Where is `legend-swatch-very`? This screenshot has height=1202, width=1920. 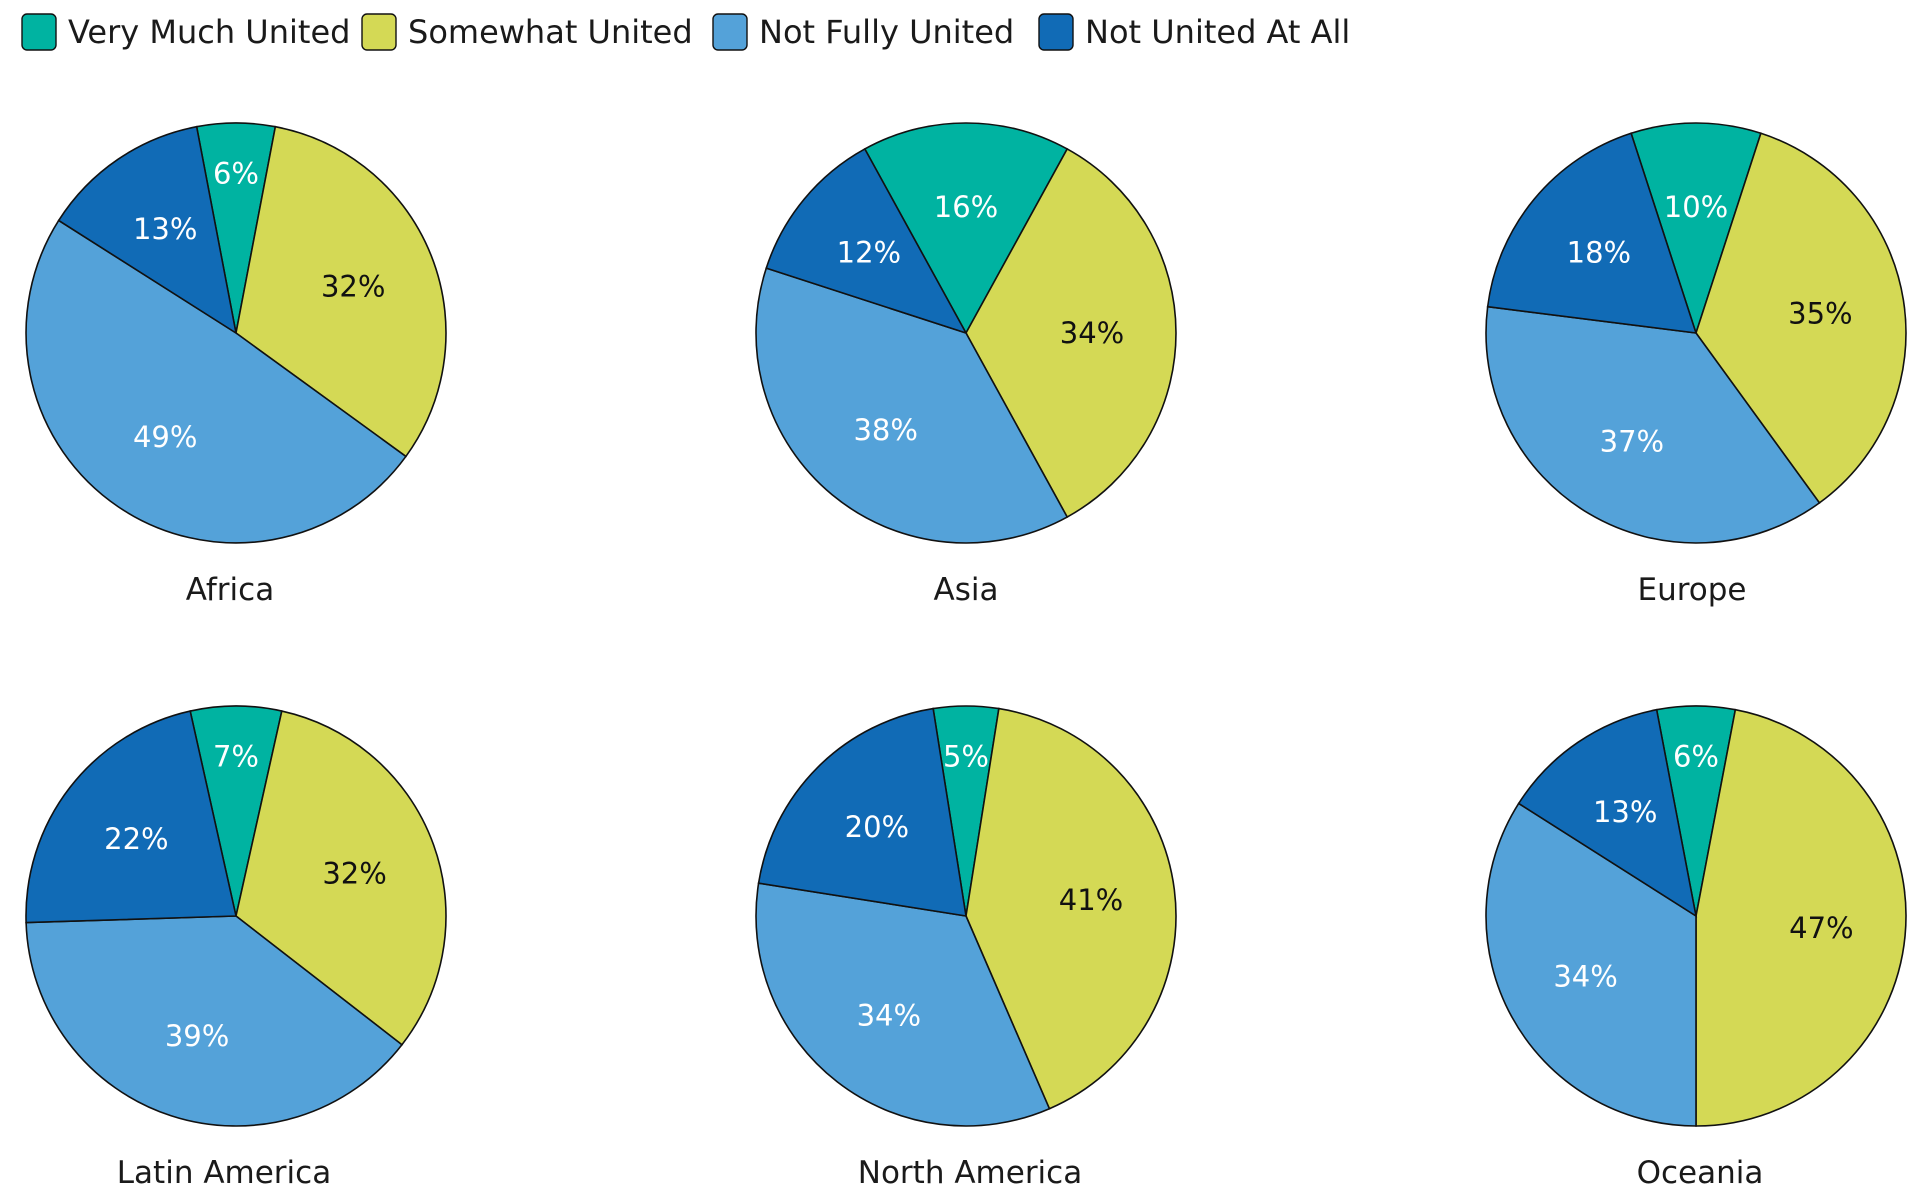 legend-swatch-very is located at coordinates (39, 32).